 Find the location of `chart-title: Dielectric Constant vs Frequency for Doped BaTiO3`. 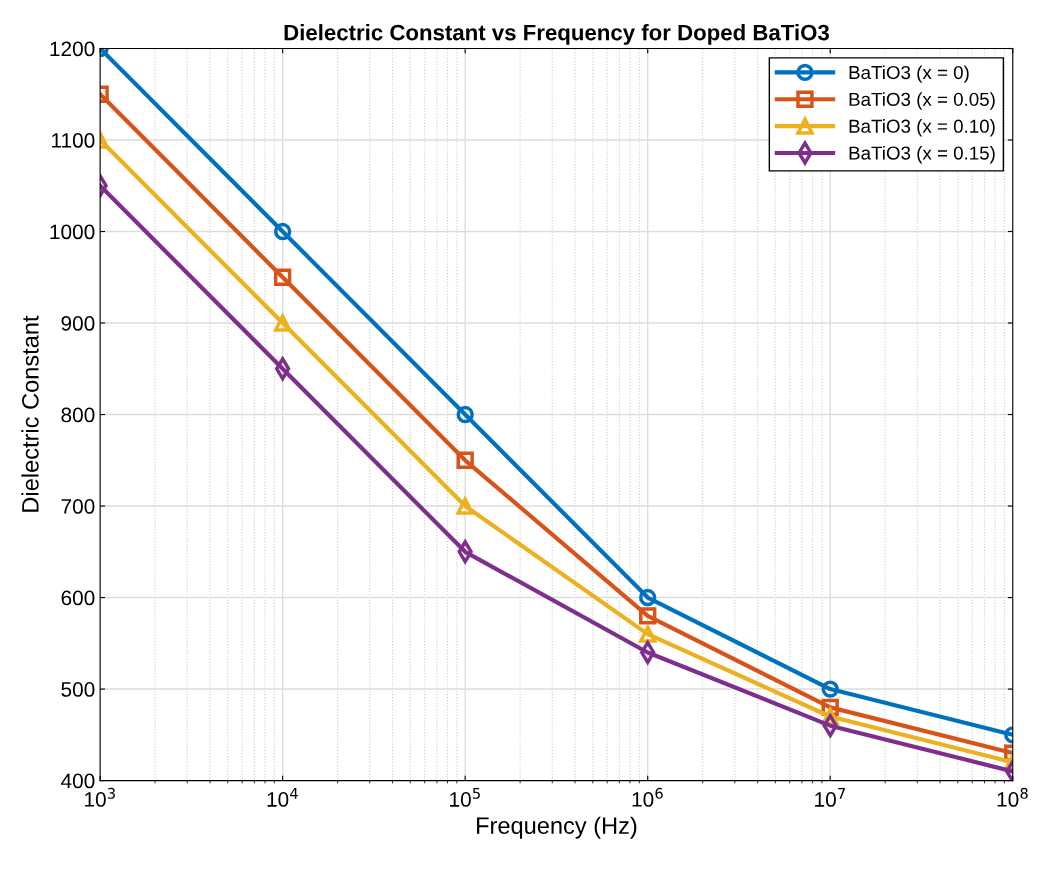

chart-title: Dielectric Constant vs Frequency for Doped BaTiO3 is located at coordinates (556, 34).